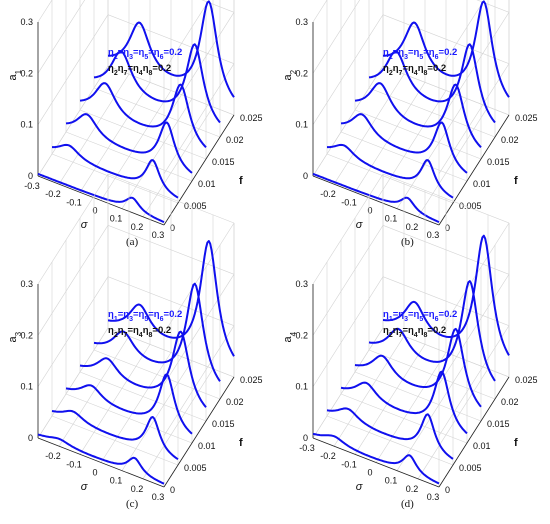  Describe the element at coordinates (391, 73) in the screenshot. I see `legend-line-2-part: 2` at that location.